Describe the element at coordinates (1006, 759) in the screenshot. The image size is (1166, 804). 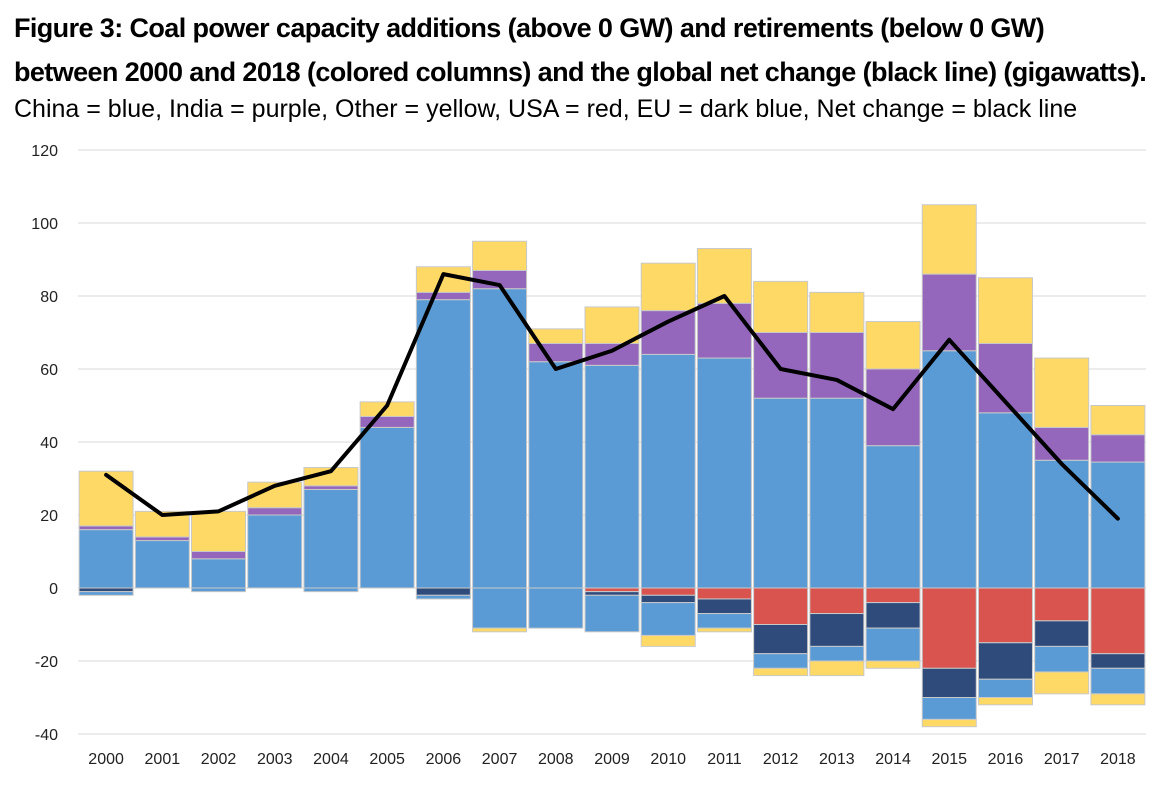
I see `x-tick-label: 2016` at that location.